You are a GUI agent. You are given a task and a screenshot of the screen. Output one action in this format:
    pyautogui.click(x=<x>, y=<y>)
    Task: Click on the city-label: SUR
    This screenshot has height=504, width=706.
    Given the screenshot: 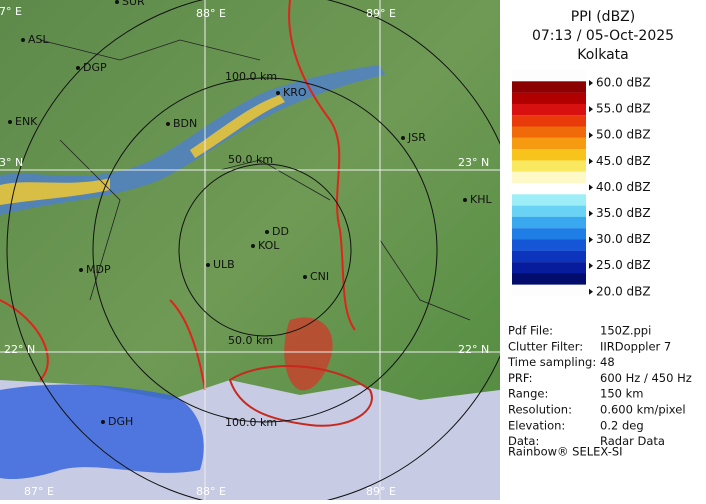 What is the action you would take?
    pyautogui.click(x=133, y=4)
    